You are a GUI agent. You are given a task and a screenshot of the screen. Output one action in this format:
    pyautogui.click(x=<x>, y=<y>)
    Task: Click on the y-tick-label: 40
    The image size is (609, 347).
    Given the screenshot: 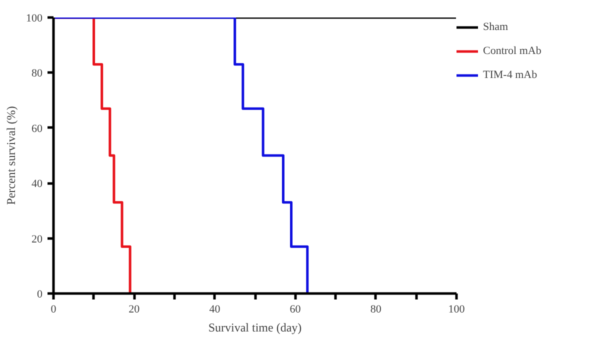 What is the action you would take?
    pyautogui.click(x=37, y=184)
    